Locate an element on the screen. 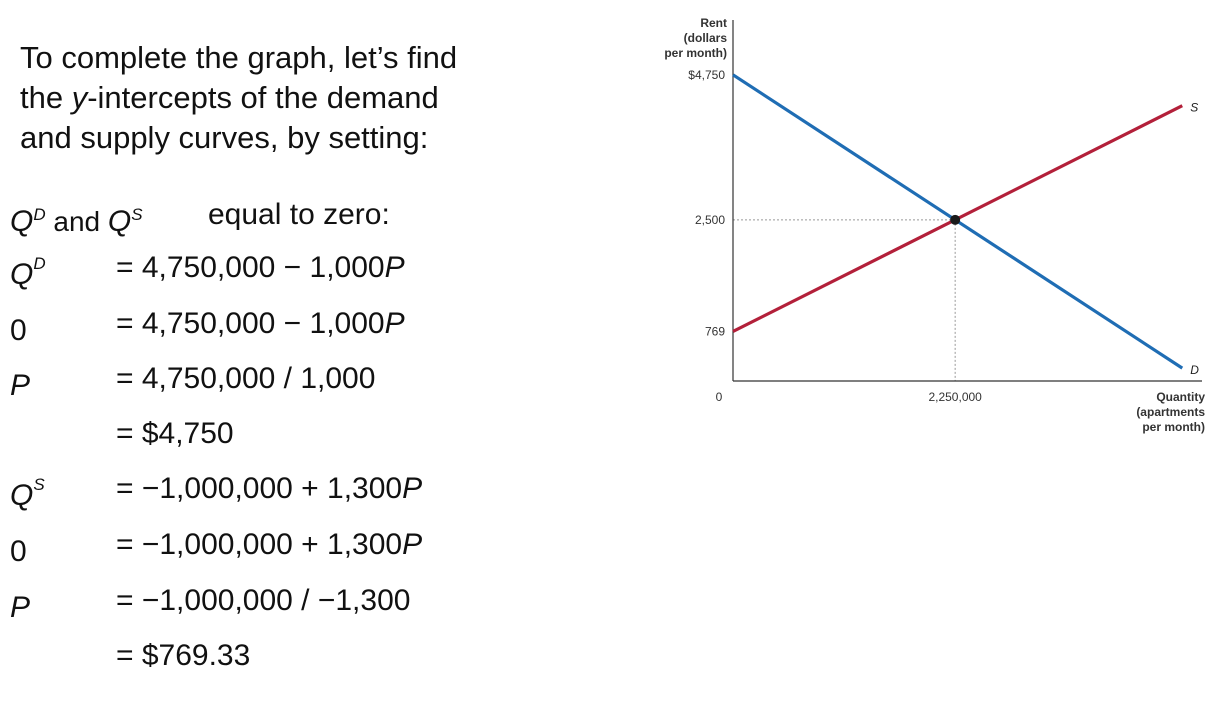 This screenshot has height=721, width=1226. equation-row: P = 4,750,000 / 1,000 is located at coordinates (310, 379).